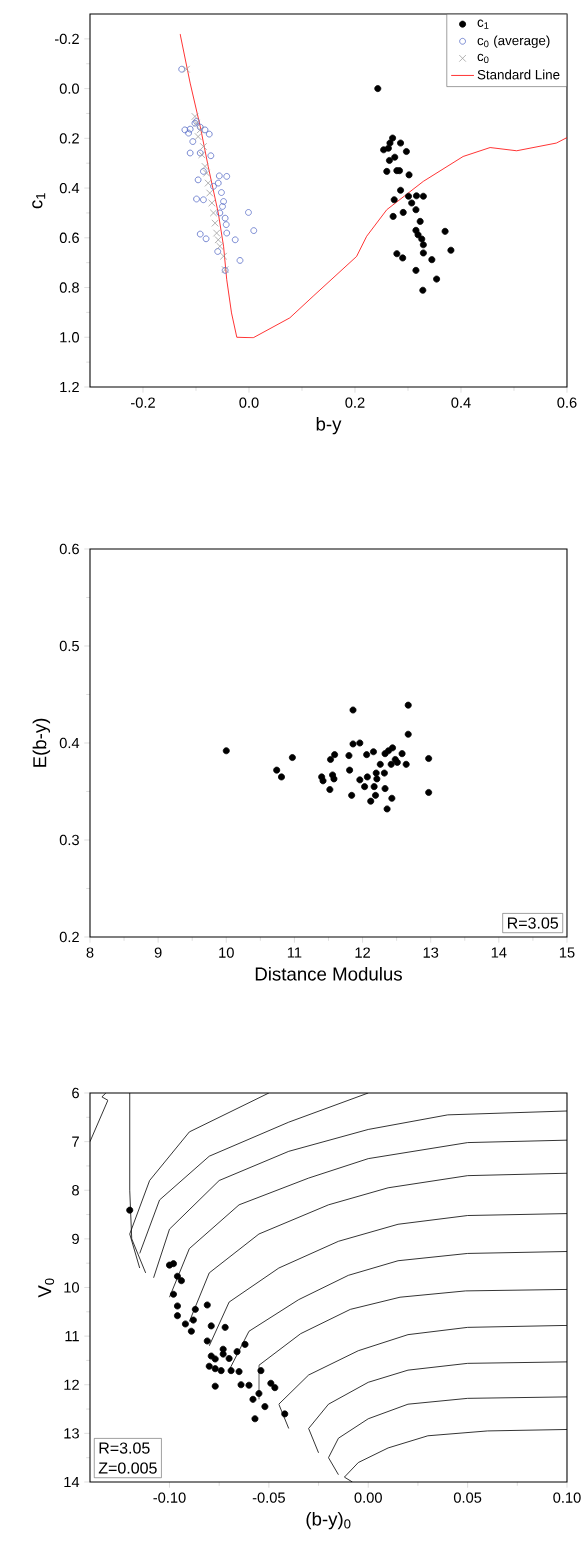  Describe the element at coordinates (226, 952) in the screenshot. I see `x-tick-label: 10` at that location.